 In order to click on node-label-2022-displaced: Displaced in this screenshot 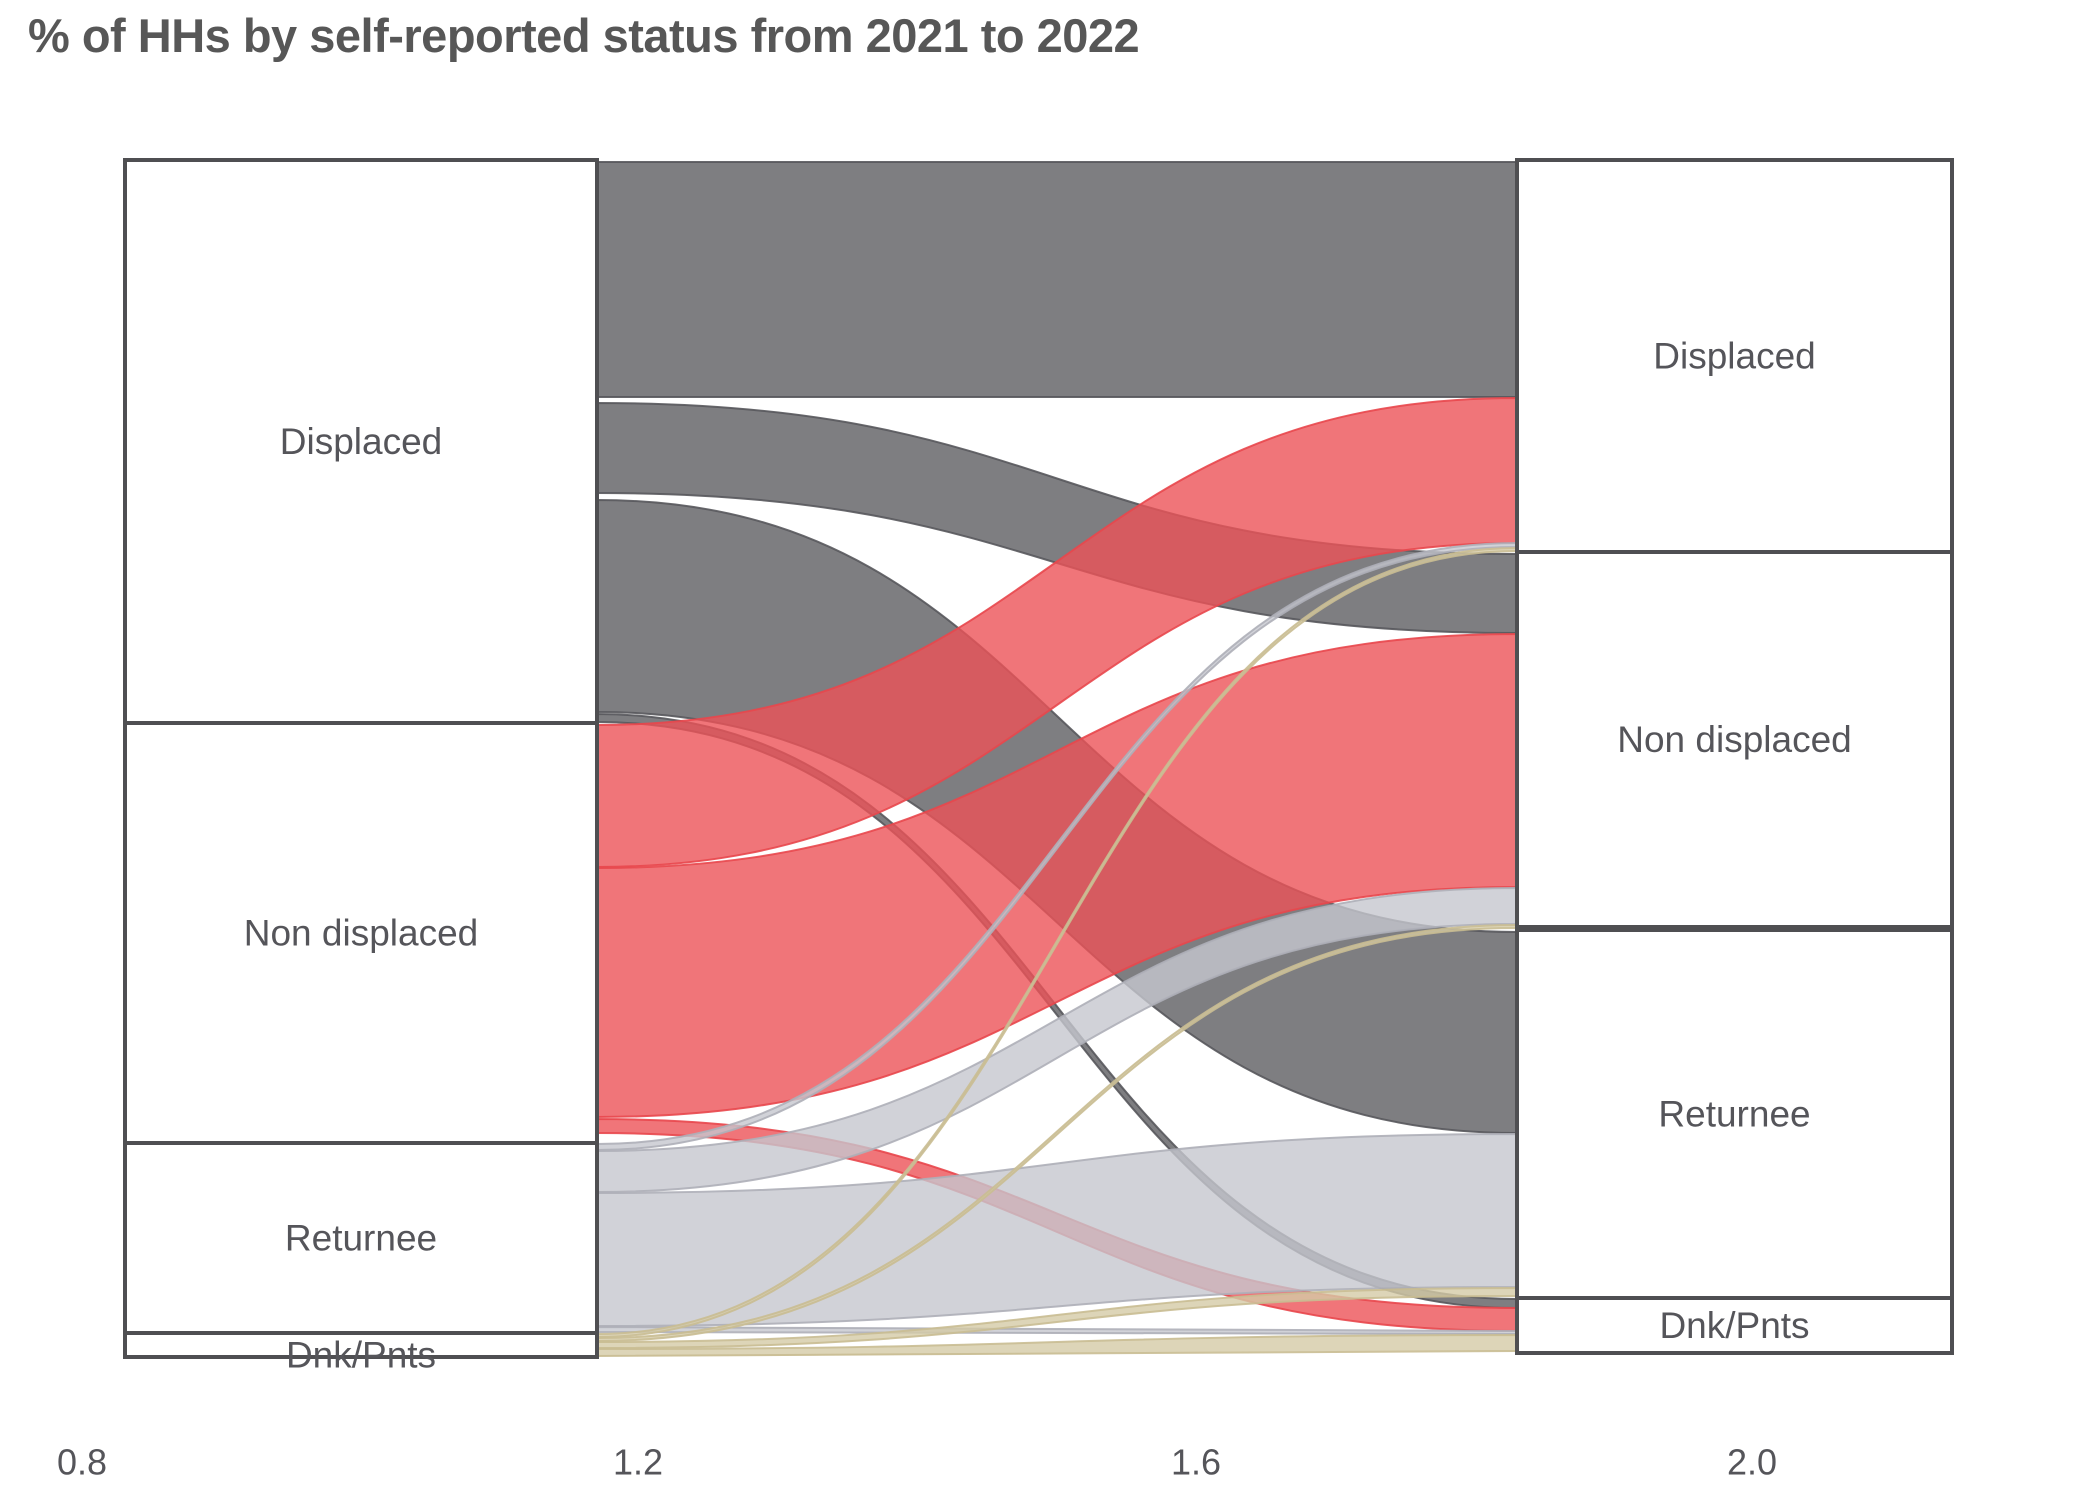, I will do `click(1734, 356)`.